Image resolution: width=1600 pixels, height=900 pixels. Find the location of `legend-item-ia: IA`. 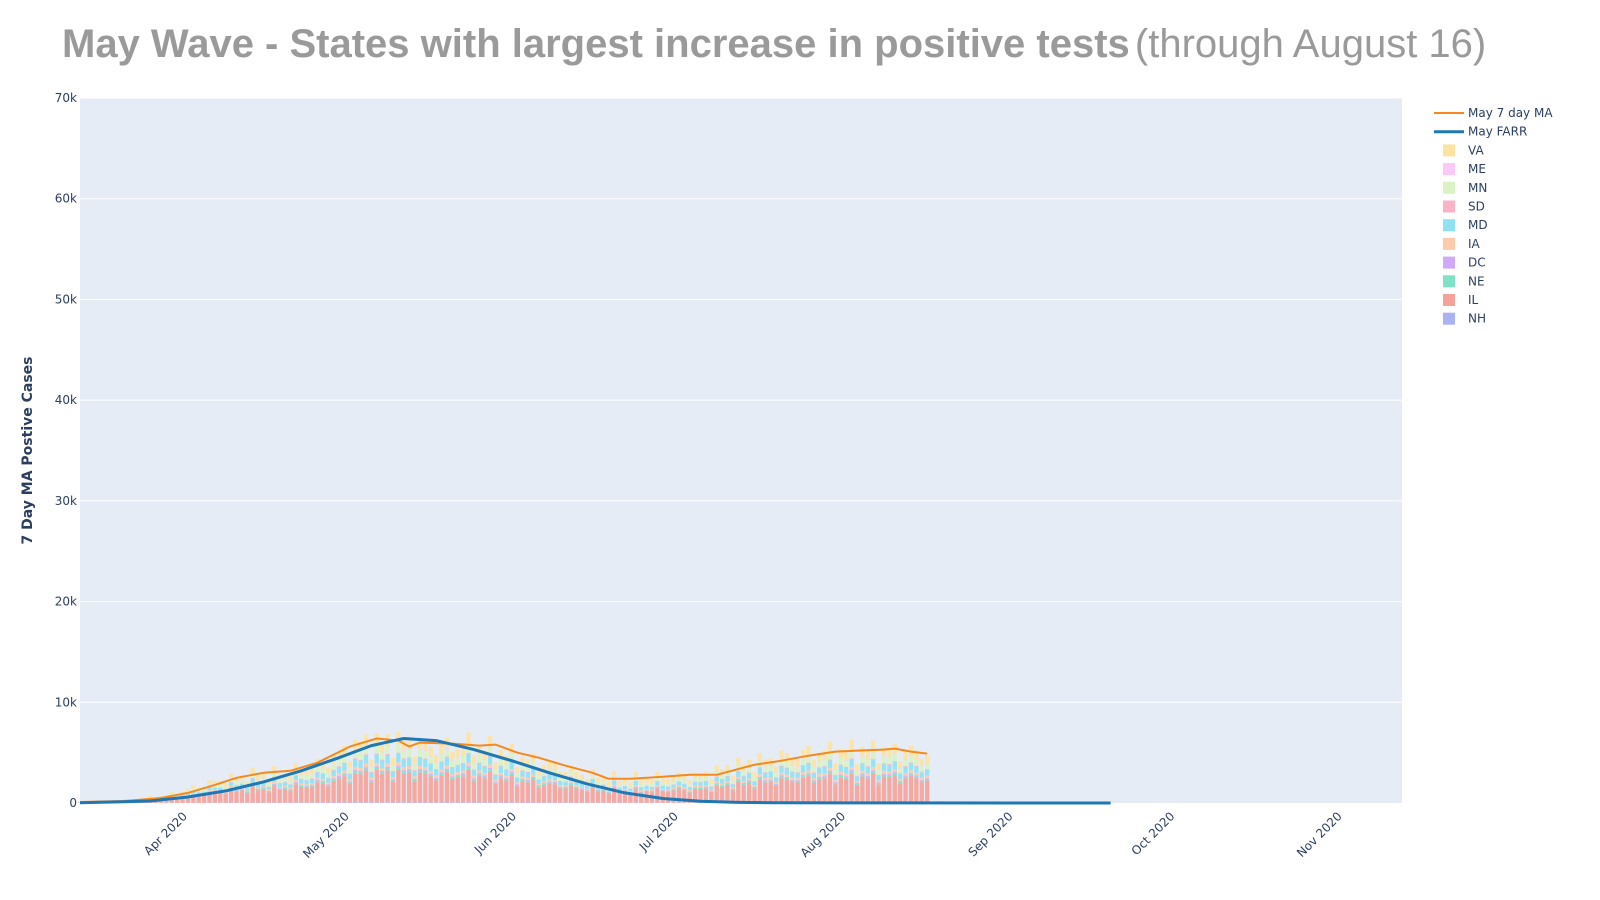

legend-item-ia: IA is located at coordinates (1462, 244).